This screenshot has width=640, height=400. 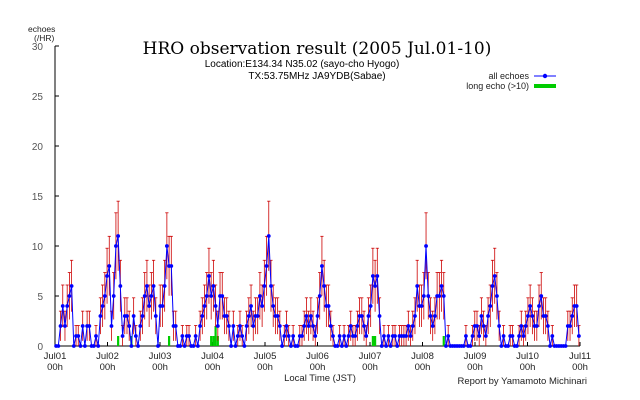 I want to click on y-tick-label: 25, so click(x=38, y=97).